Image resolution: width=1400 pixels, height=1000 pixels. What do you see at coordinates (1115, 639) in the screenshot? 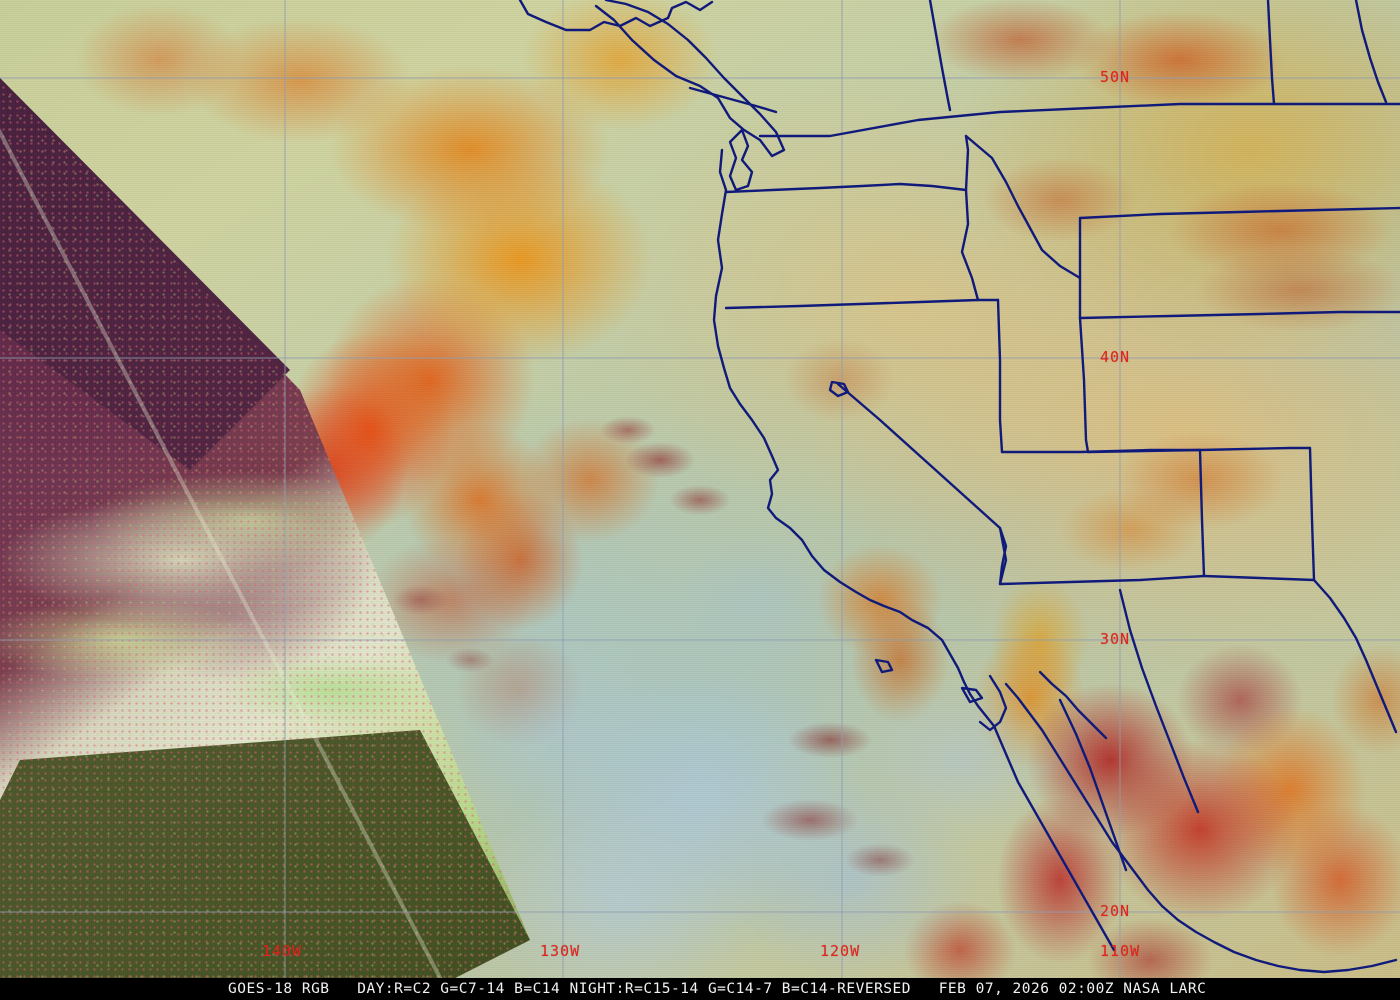
I see `grid-label-30n: 30N` at bounding box center [1115, 639].